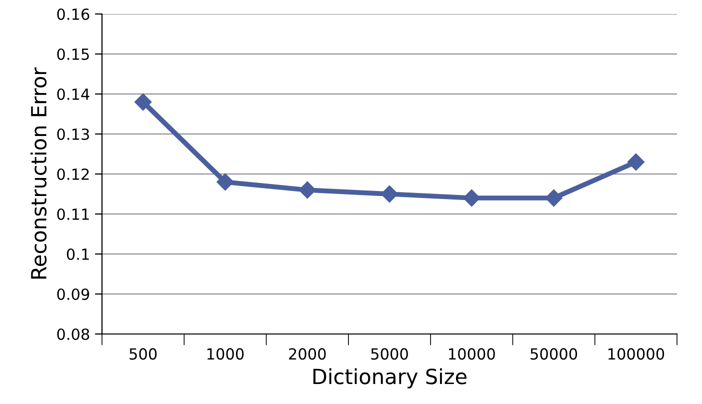 This screenshot has width=702, height=404. I want to click on y-tick-label: 0.12, so click(73, 174).